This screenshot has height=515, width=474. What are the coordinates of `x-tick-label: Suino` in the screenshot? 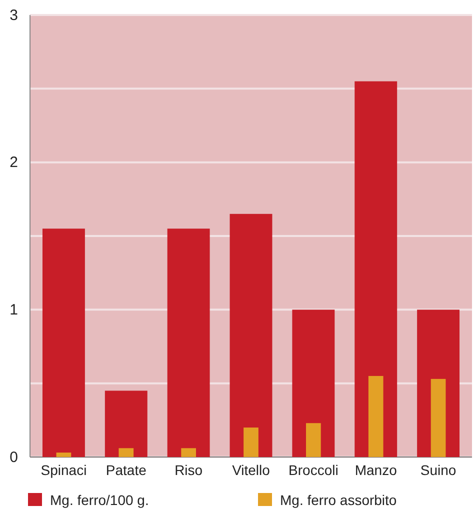 It's located at (438, 470).